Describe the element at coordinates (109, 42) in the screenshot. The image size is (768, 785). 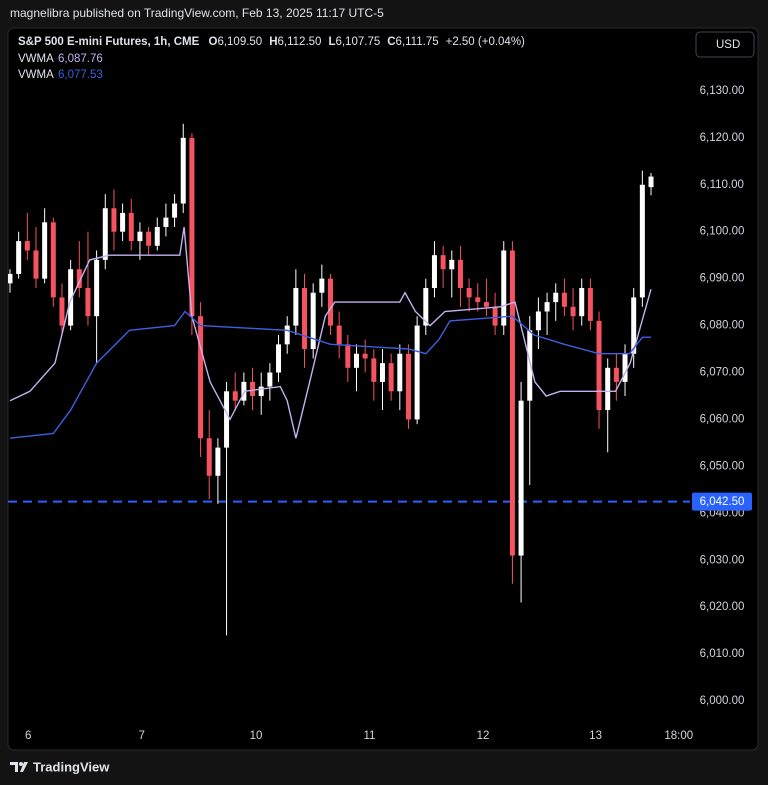
I see `symbol: S&P 500 E-mini Futures, 1h, CME` at that location.